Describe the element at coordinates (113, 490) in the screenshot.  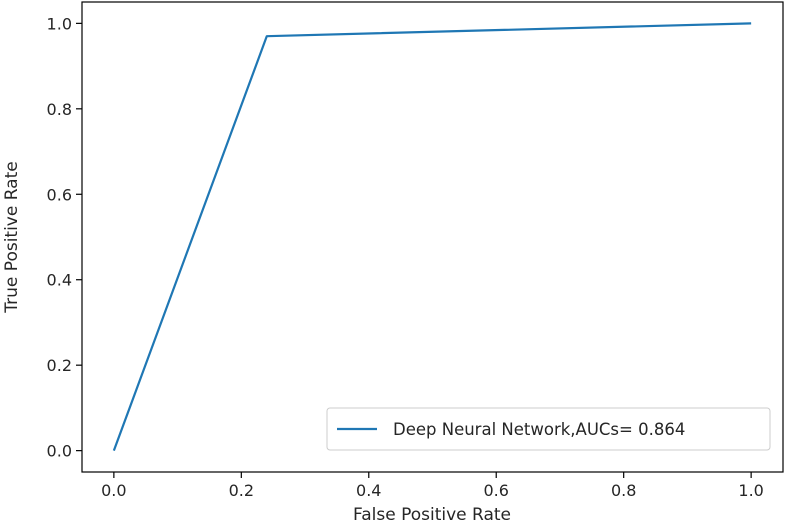
I see `x-tick-label: 0.0` at that location.